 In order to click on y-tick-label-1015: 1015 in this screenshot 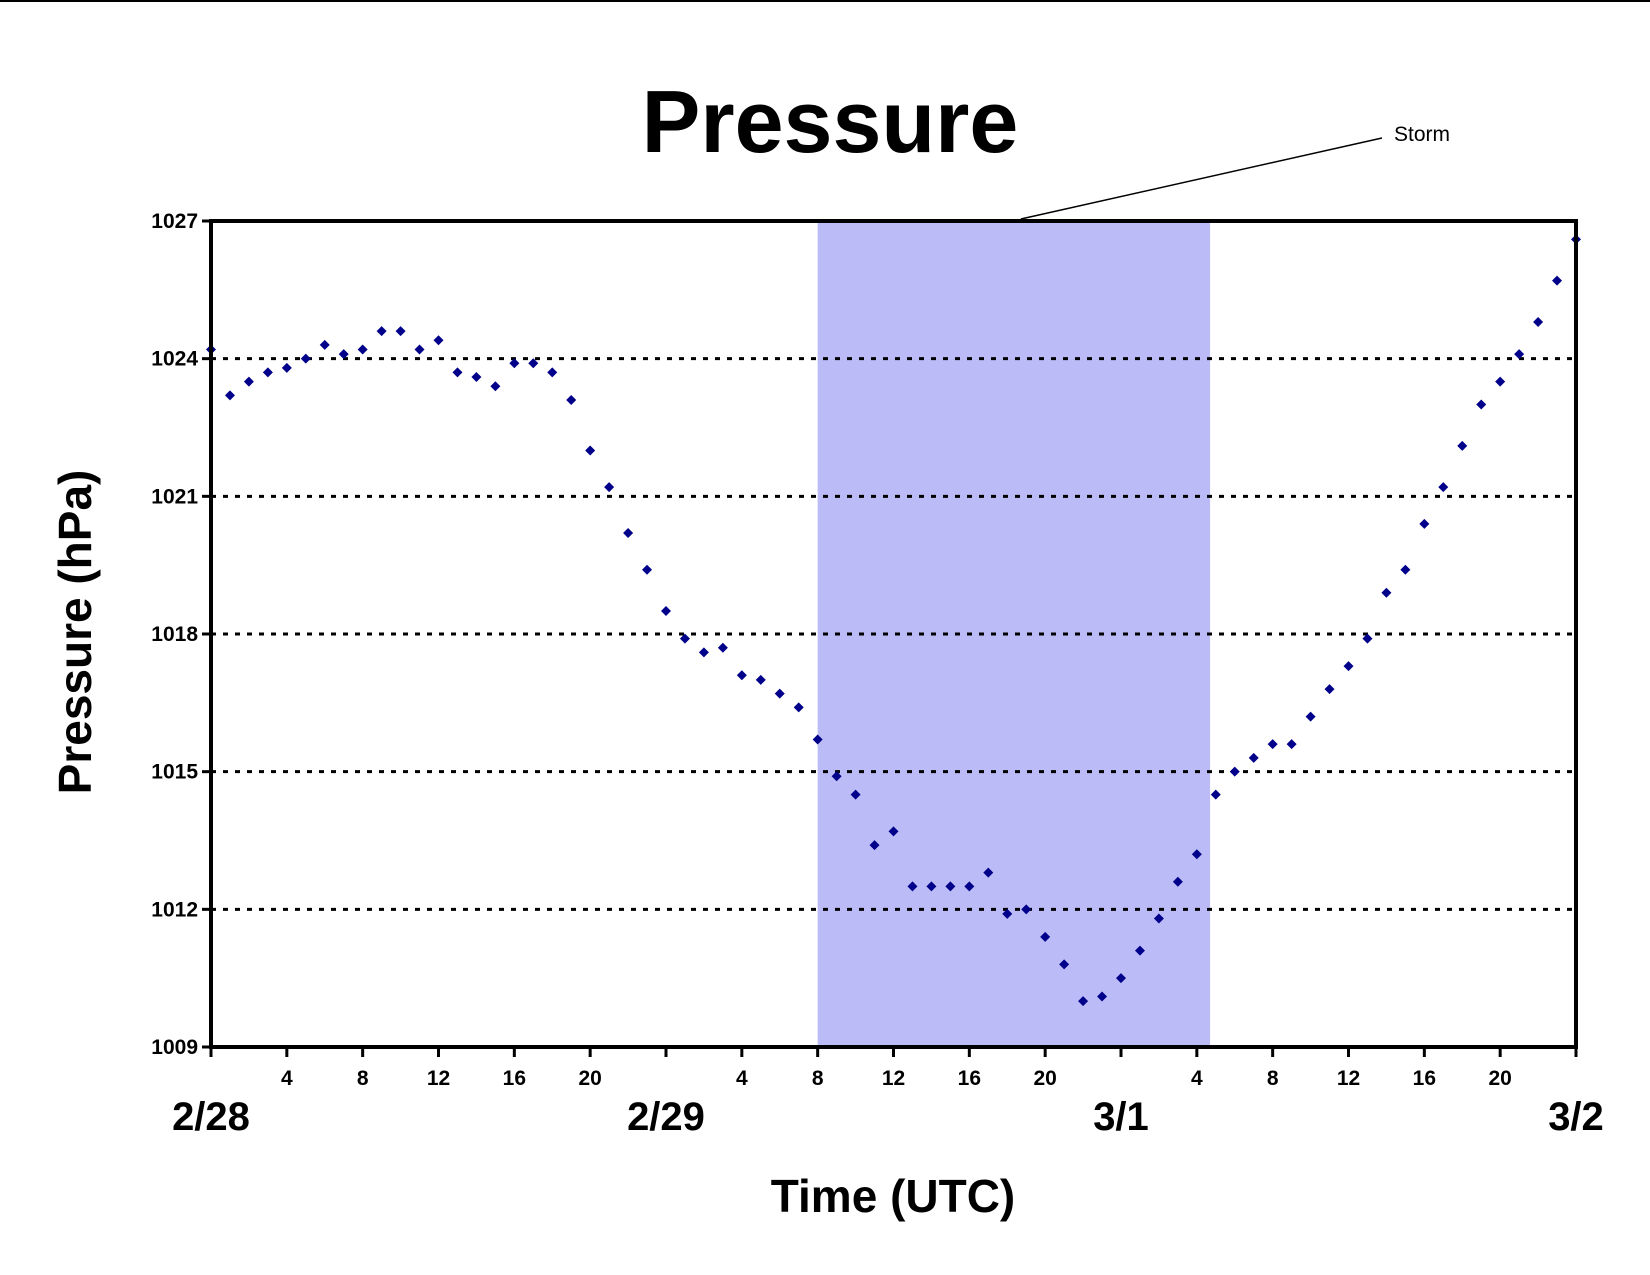, I will do `click(174, 772)`.